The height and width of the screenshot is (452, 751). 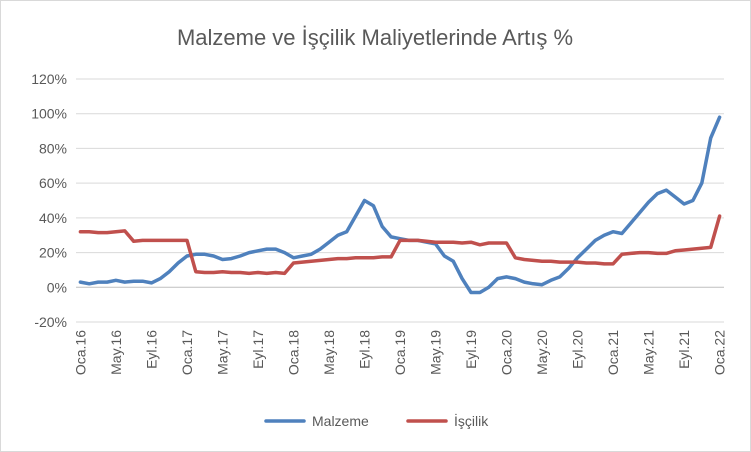 What do you see at coordinates (400, 245) in the screenshot?
I see `series-line-iscilik` at bounding box center [400, 245].